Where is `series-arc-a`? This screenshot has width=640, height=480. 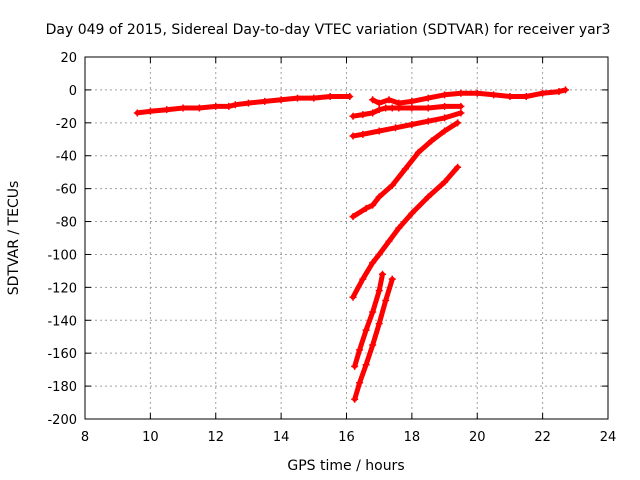
series-arc-a is located at coordinates (407, 111).